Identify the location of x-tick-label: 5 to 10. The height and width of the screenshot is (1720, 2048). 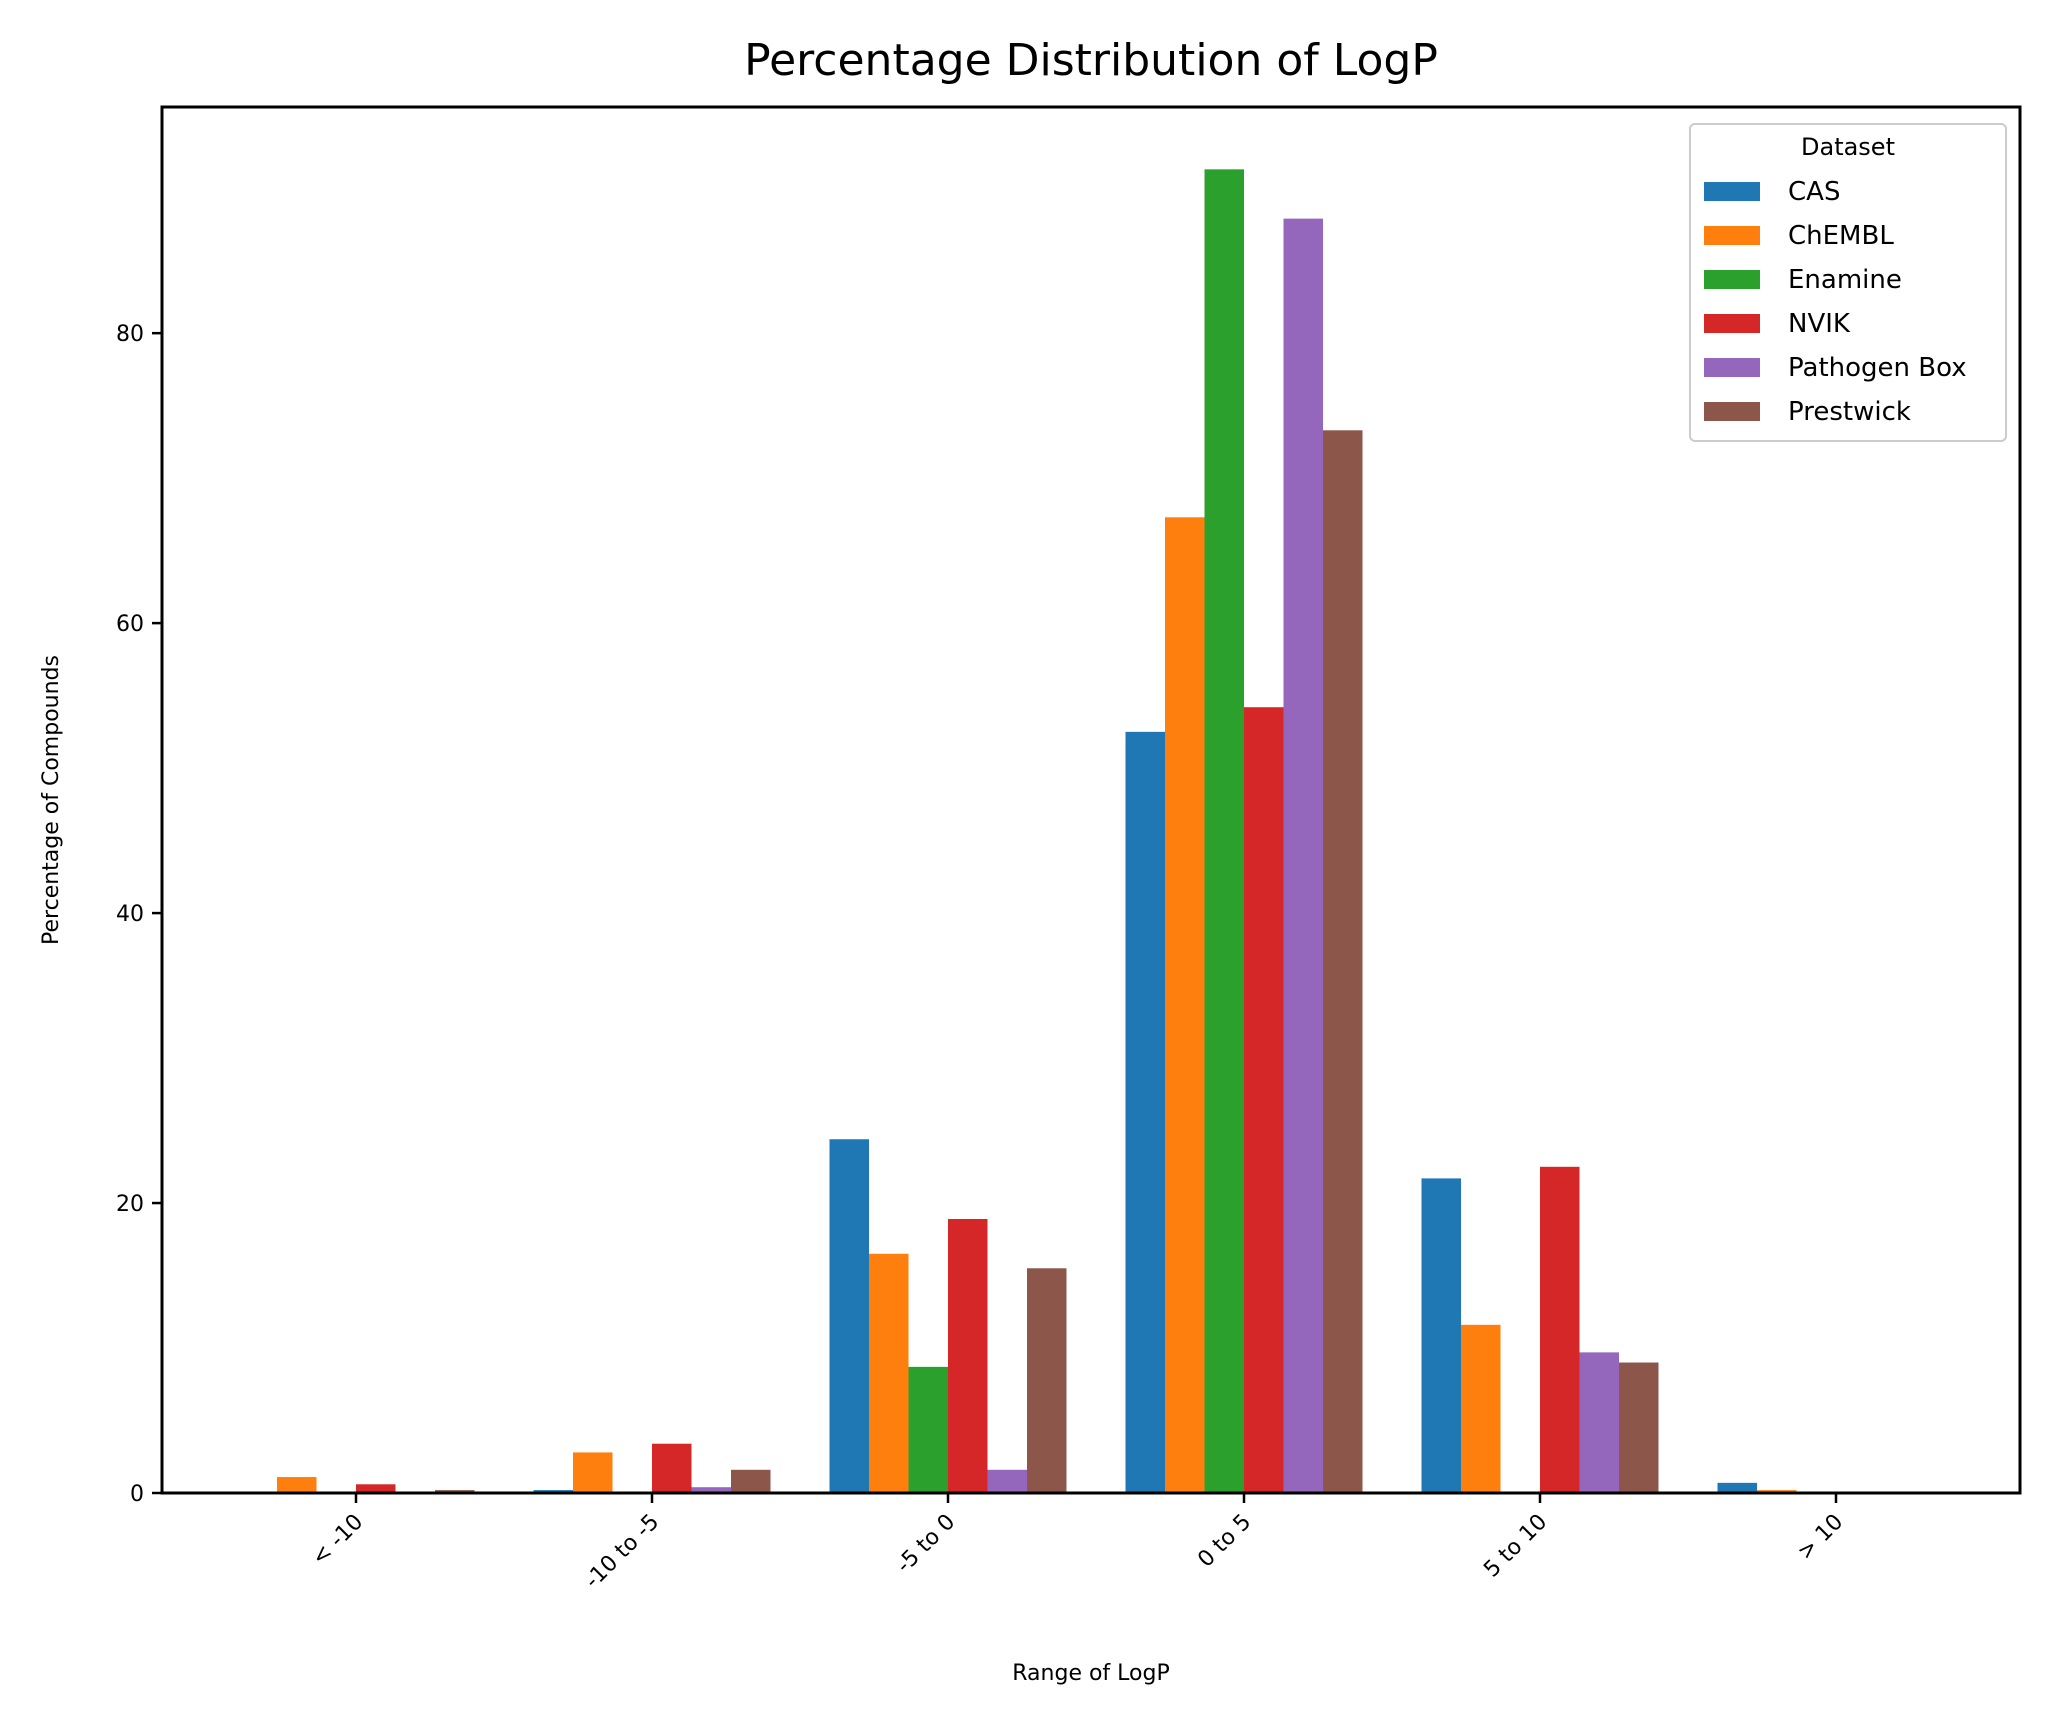
(1515, 1546).